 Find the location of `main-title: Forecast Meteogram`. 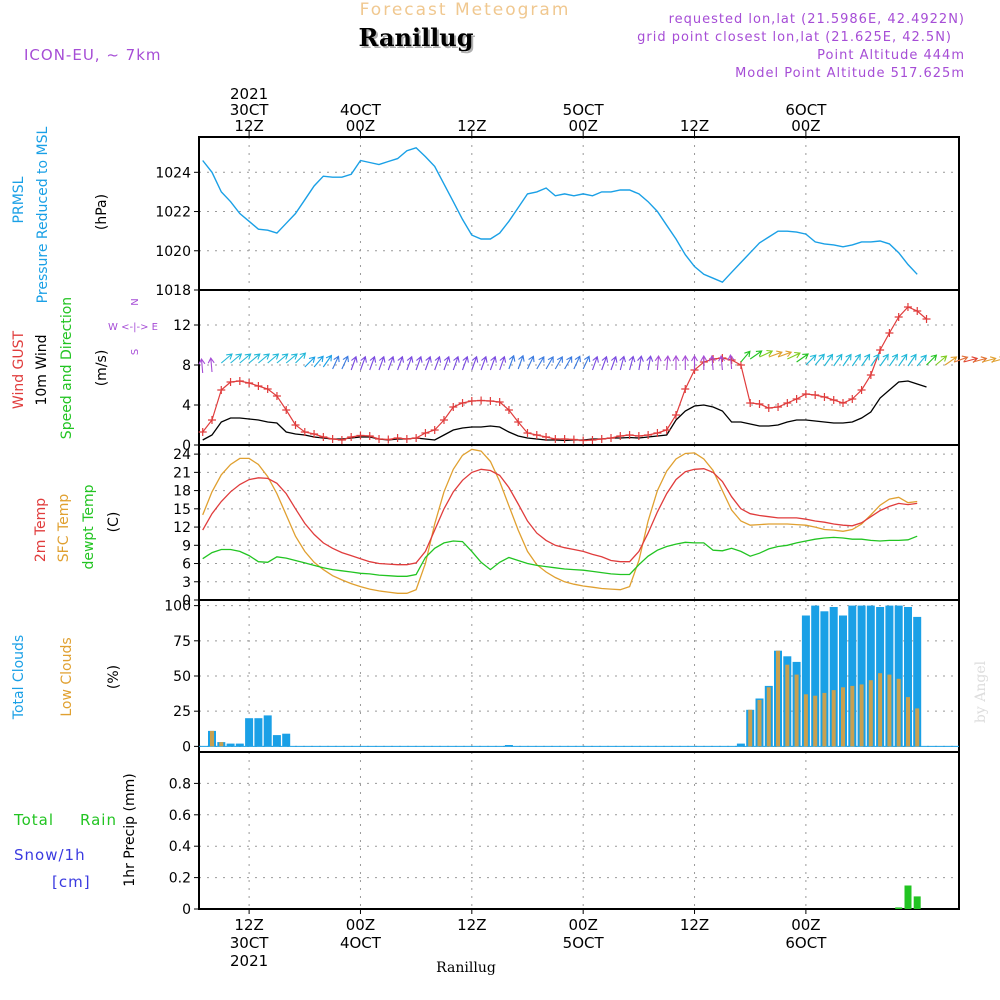

main-title: Forecast Meteogram is located at coordinates (465, 10).